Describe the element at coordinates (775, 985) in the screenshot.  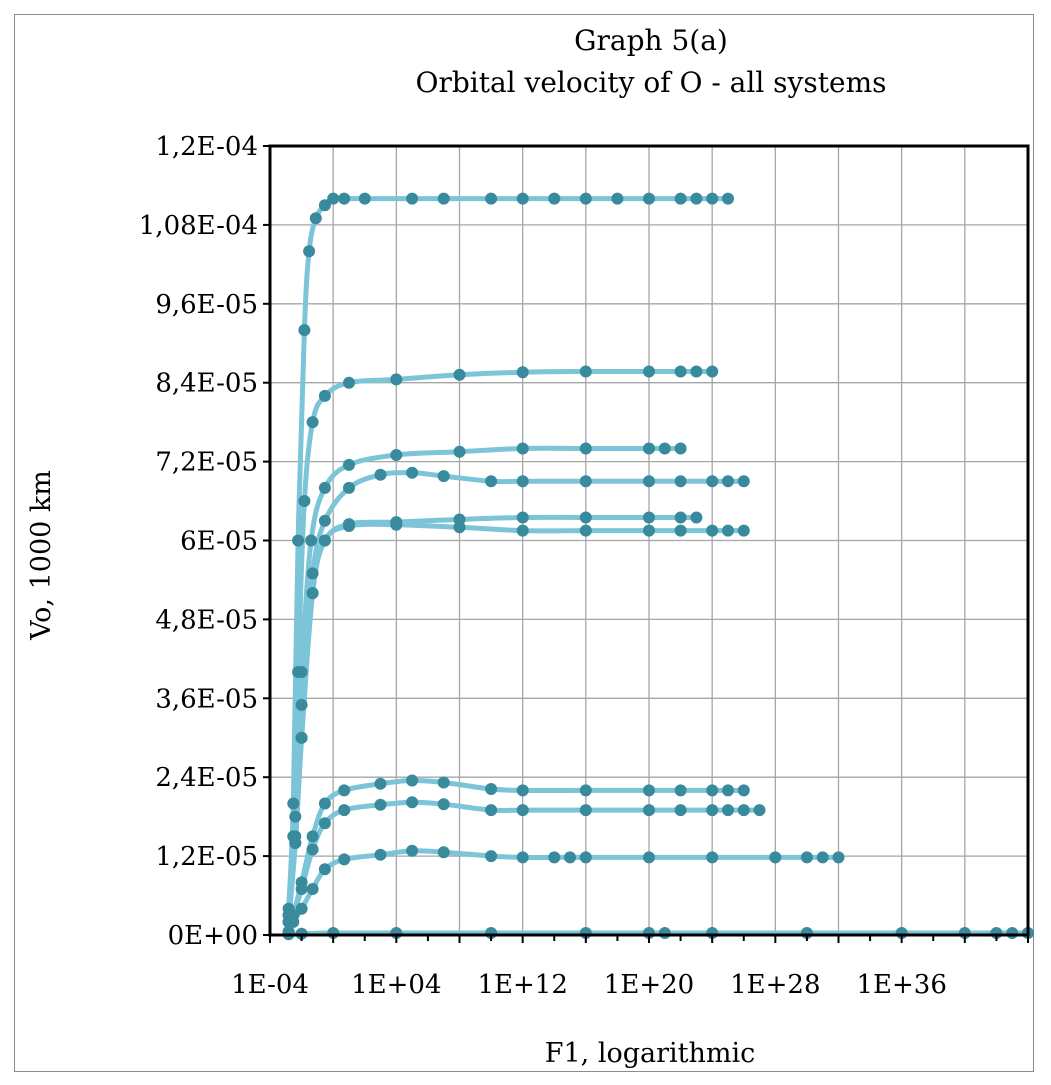
I see `x-tick-label: 1E+28` at that location.